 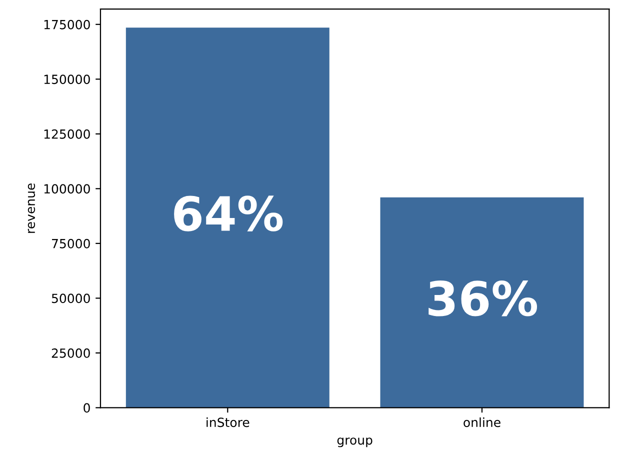 What do you see at coordinates (228, 214) in the screenshot?
I see `annotation: 64%` at bounding box center [228, 214].